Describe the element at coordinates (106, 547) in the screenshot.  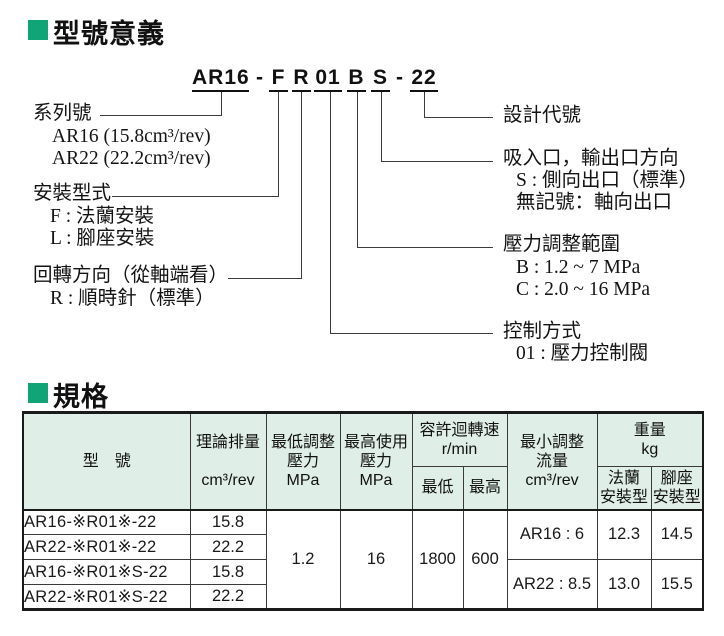
I see `cell-model: AR22-※R01※-22` at that location.